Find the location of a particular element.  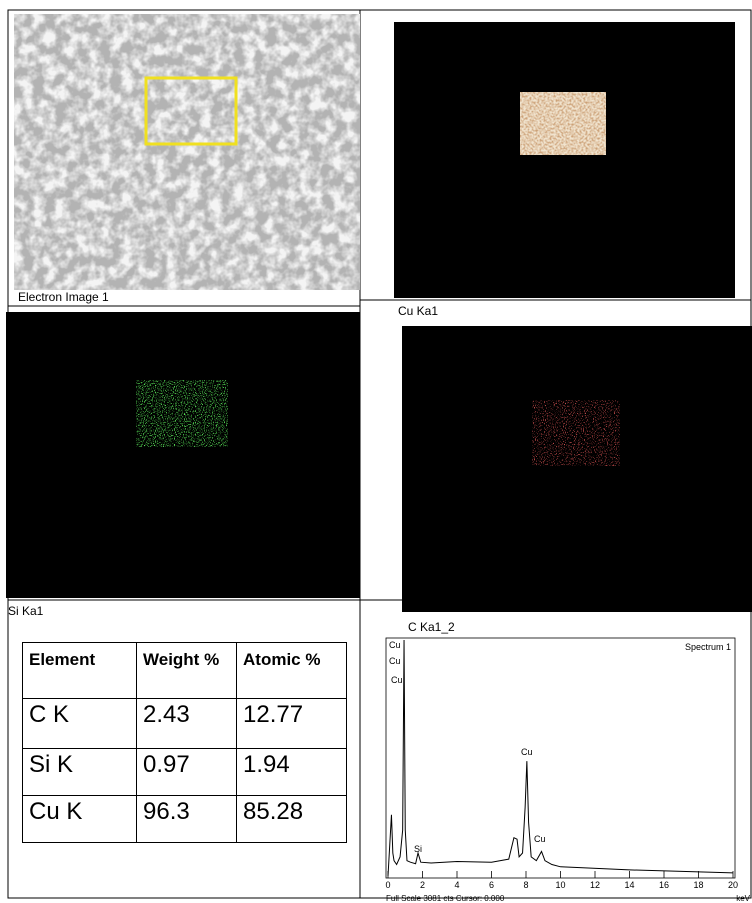

x-tick-label: 8 is located at coordinates (525, 885).